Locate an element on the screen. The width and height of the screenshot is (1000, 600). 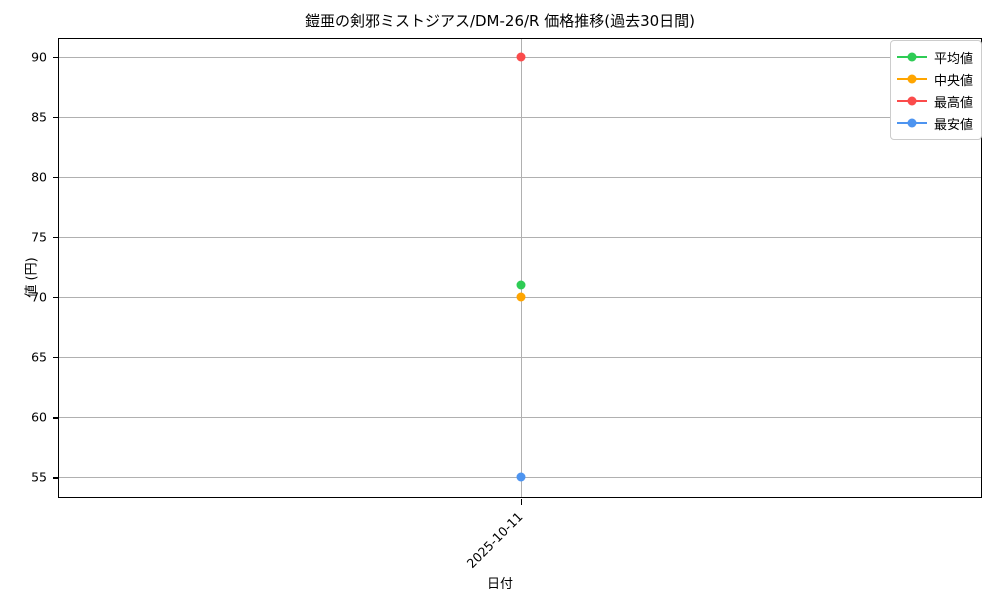
x-tick-label: 2025-10-11 is located at coordinates (494, 540).